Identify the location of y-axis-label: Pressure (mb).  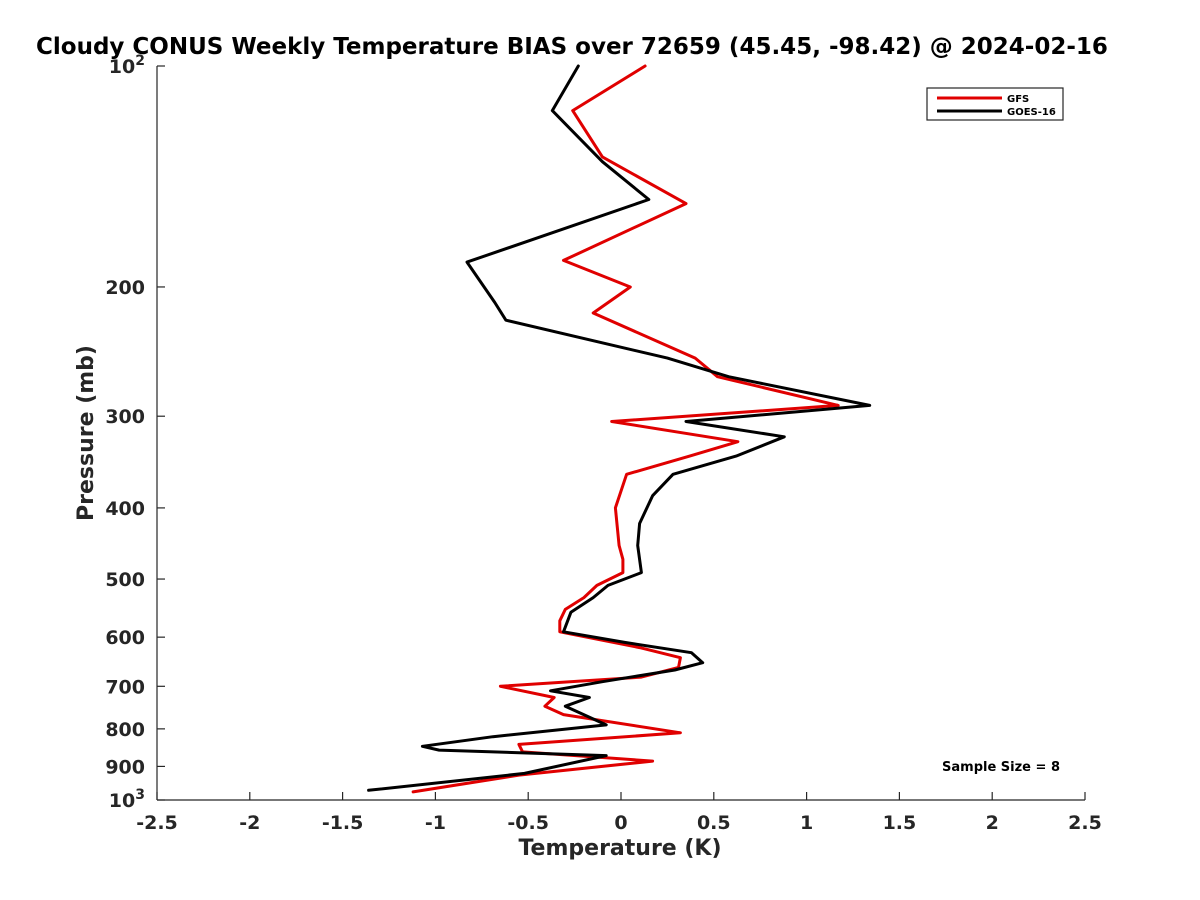
(86, 433).